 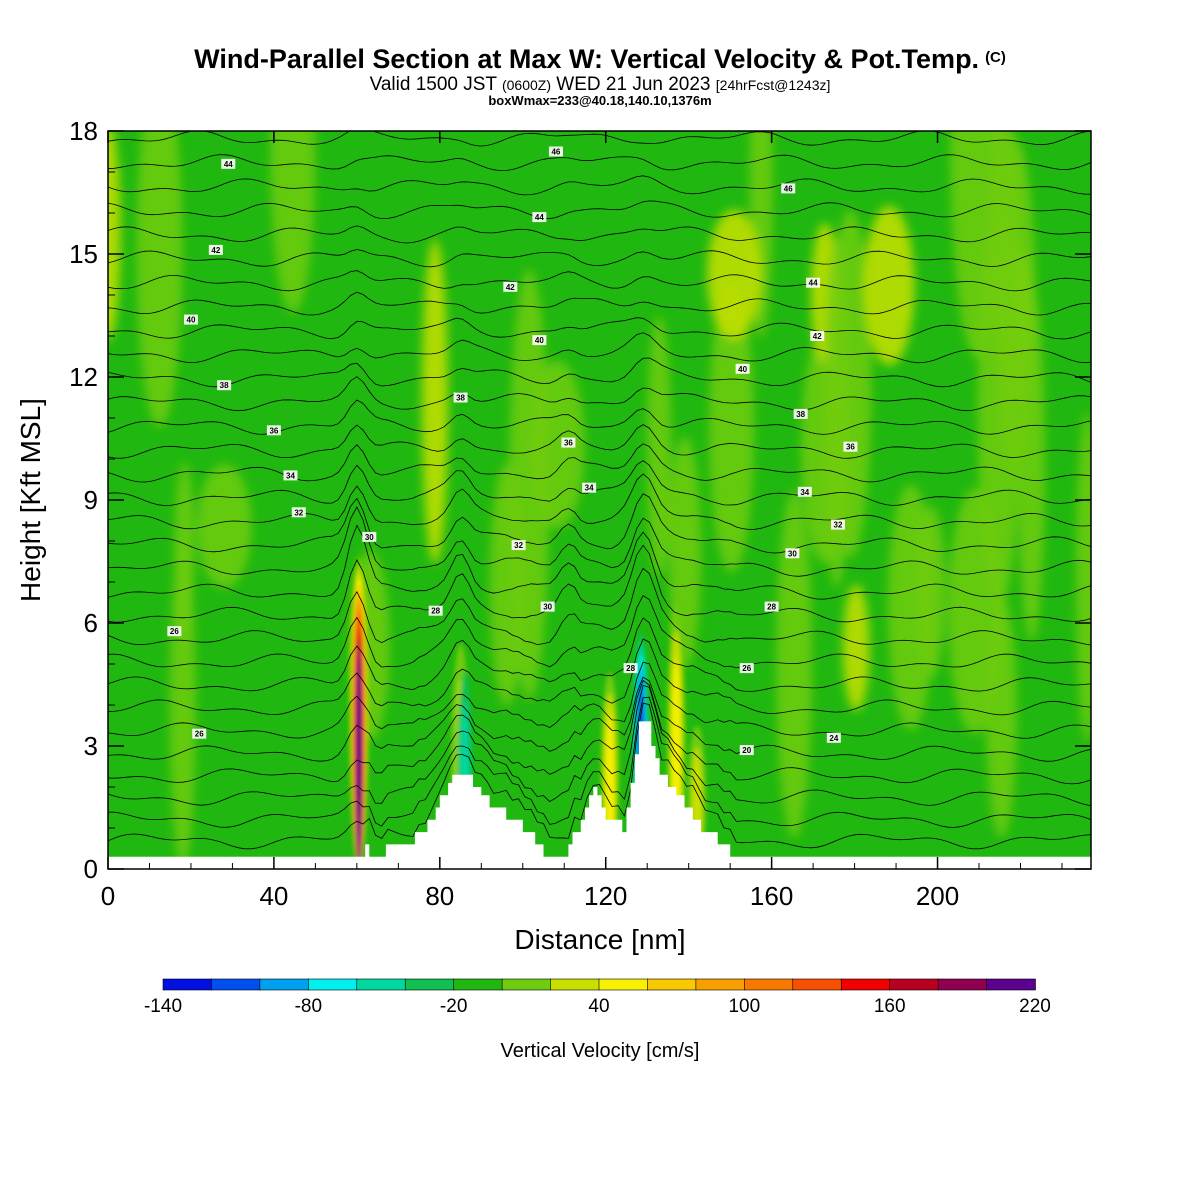 I want to click on colorbar: -140 -80 -20 40 100 160 220, so click(x=597, y=997).